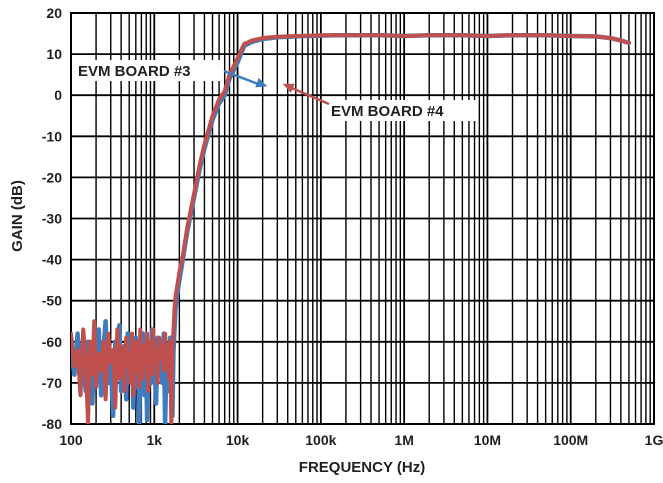  Describe the element at coordinates (17, 216) in the screenshot. I see `y-axis-label: GAIN (dB)` at that location.